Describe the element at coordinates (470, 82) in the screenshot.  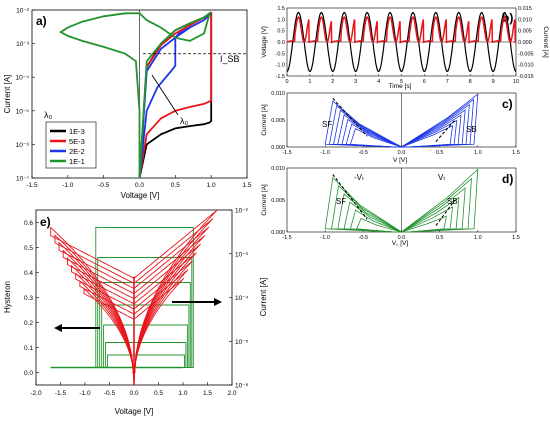
I see `panel-b-xtick-label: 8` at that location.